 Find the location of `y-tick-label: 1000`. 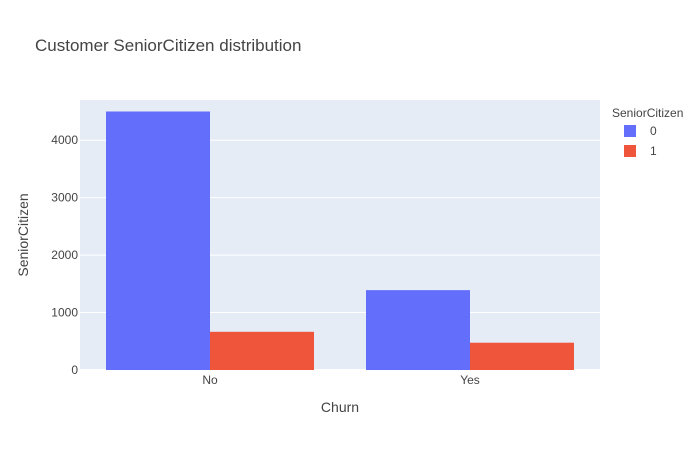

y-tick-label: 1000 is located at coordinates (64, 313).